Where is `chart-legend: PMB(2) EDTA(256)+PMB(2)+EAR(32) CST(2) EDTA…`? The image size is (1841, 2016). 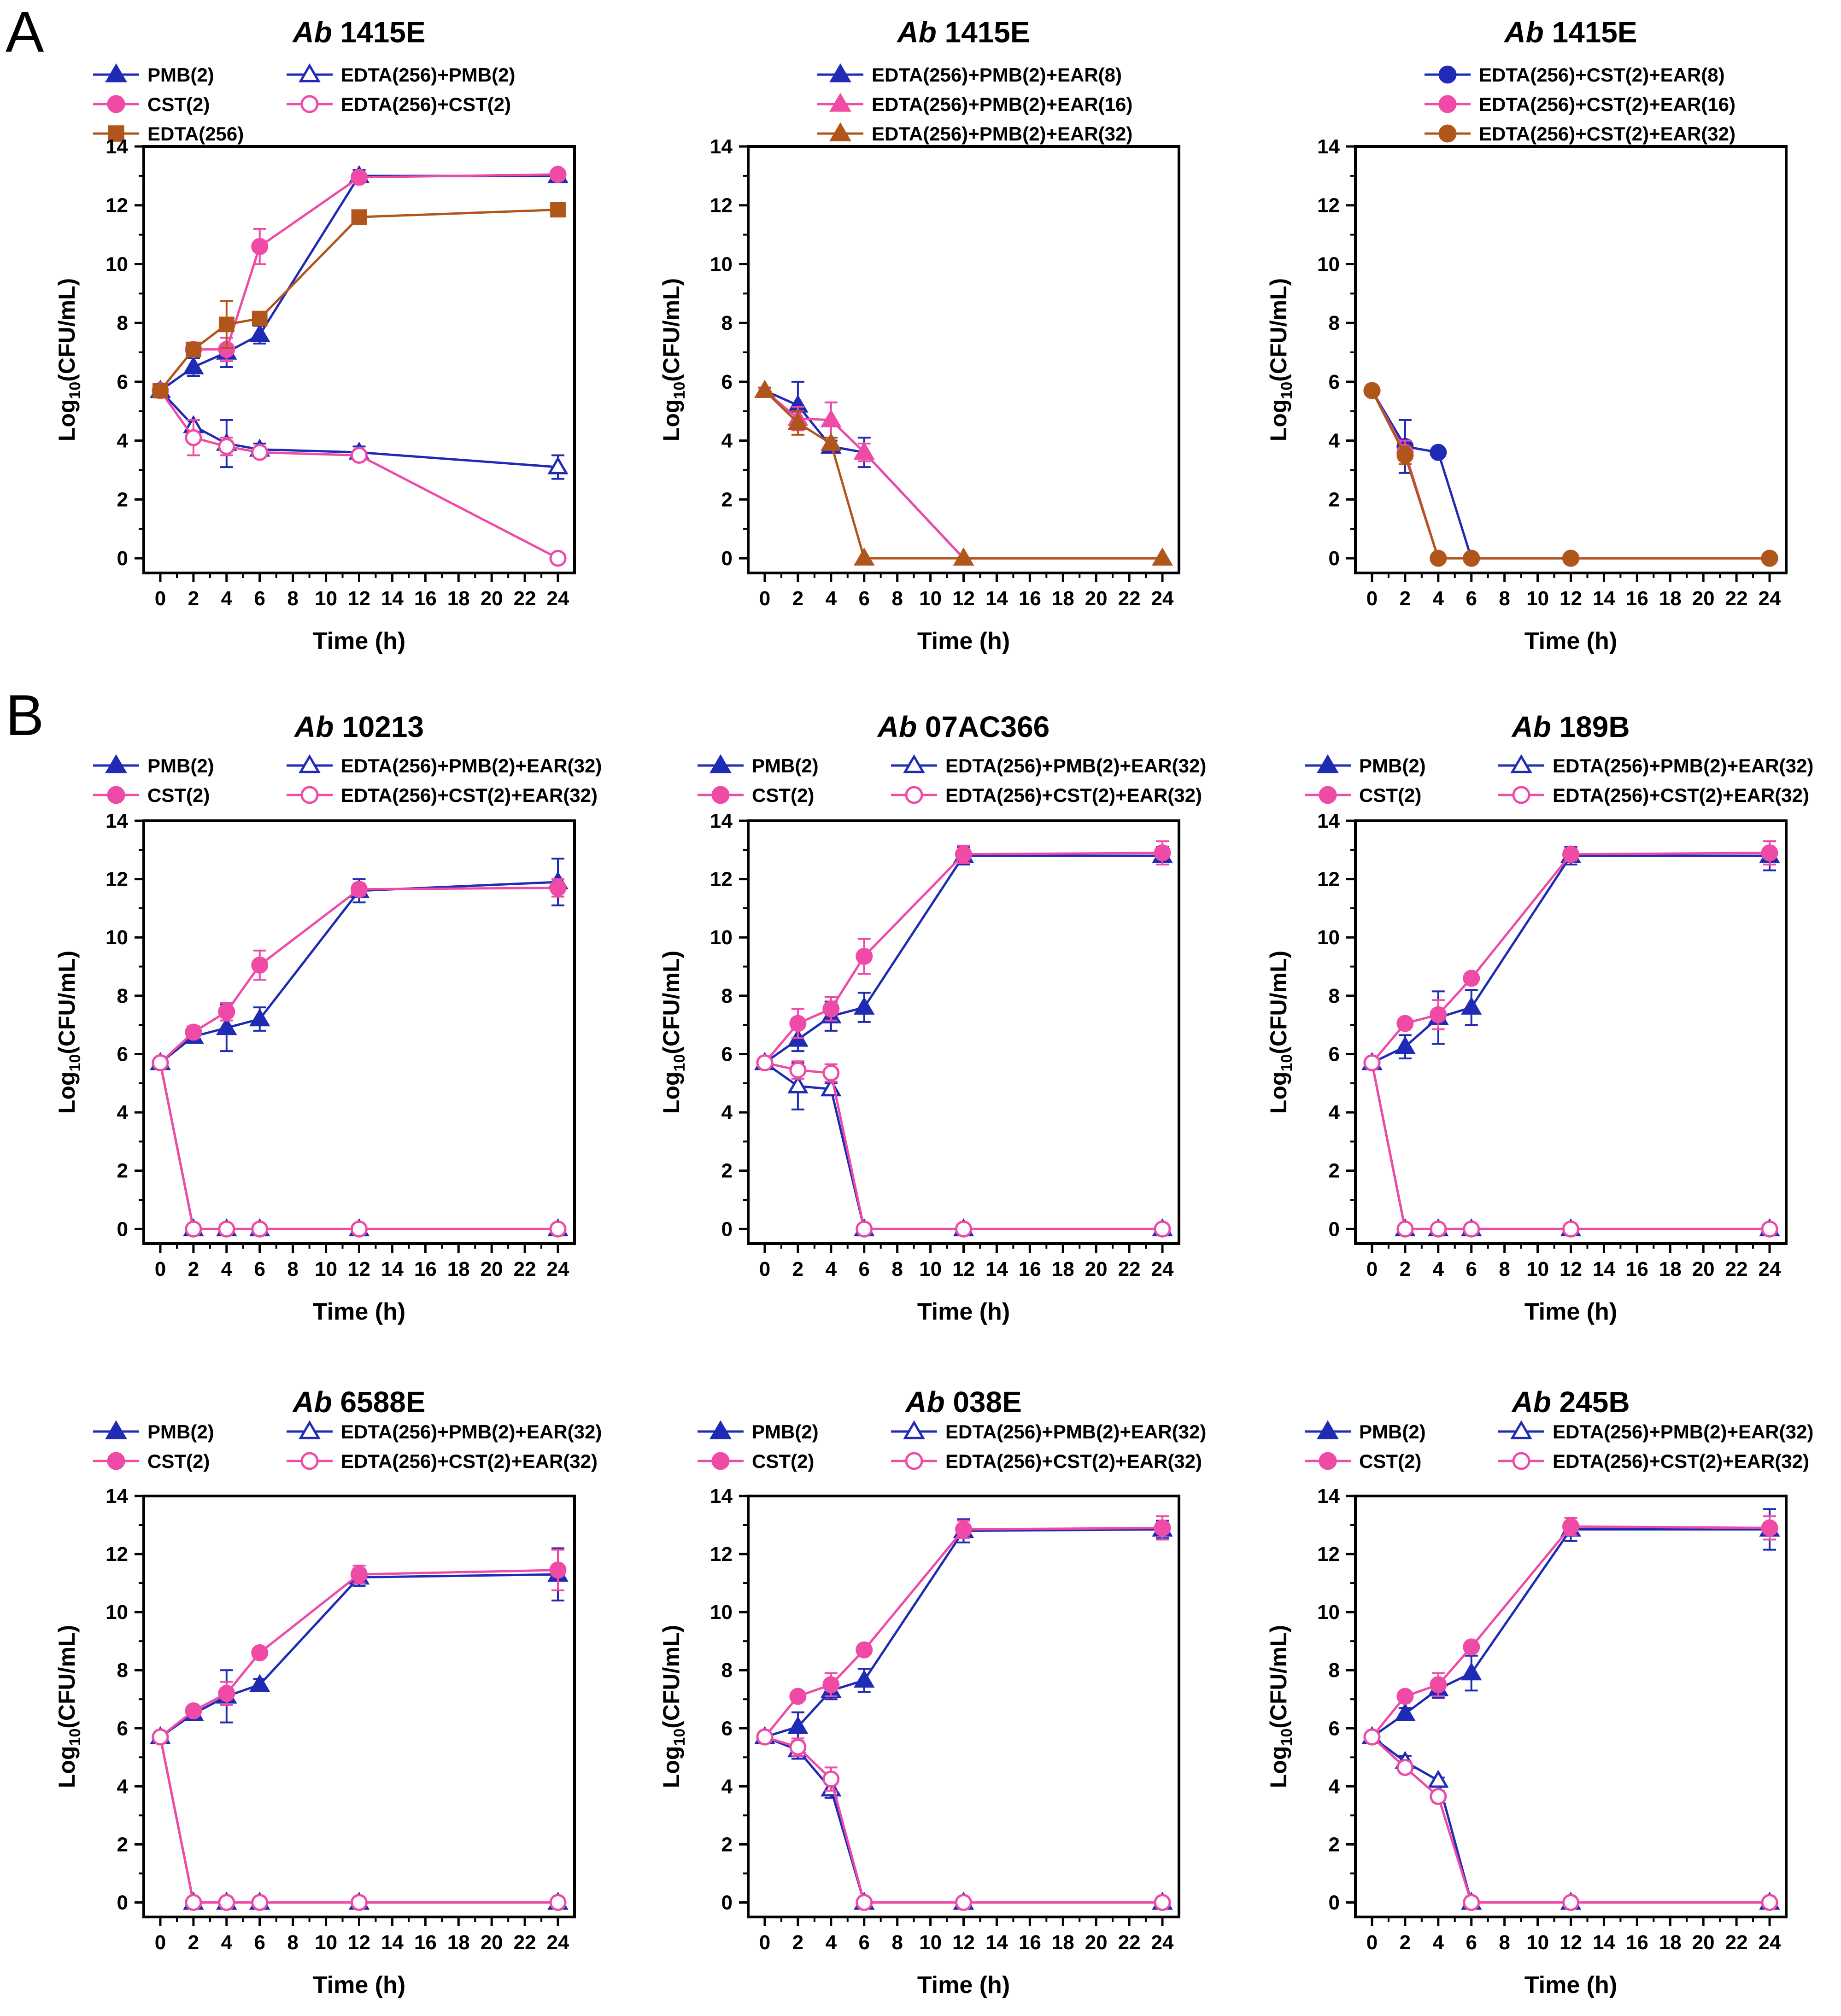 chart-legend: PMB(2) EDTA(256)+PMB(2)+EAR(32) CST(2) EDTA… is located at coordinates (348, 780).